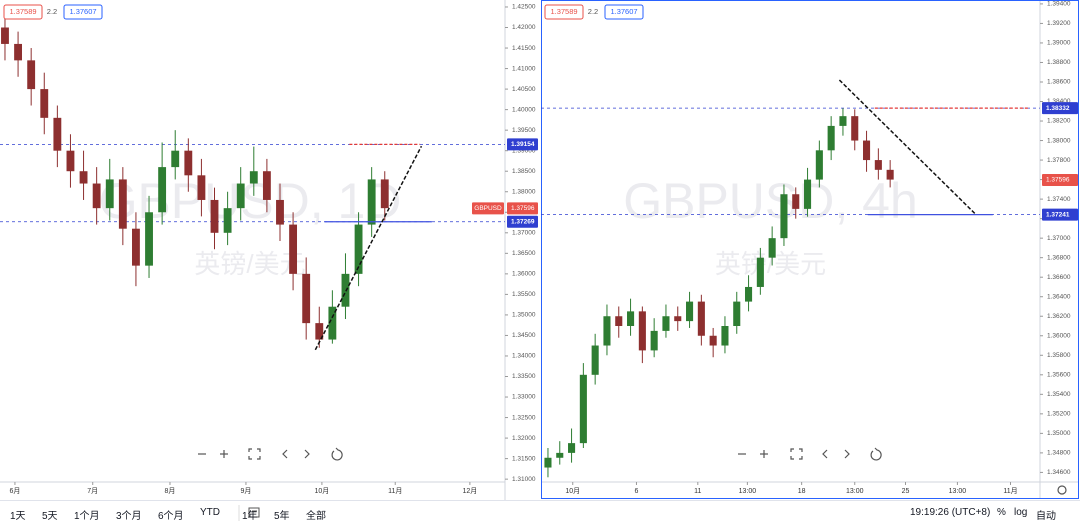 This screenshot has width=1080, height=524. Describe the element at coordinates (1046, 516) in the screenshot. I see `auto-toggle: 自动` at that location.